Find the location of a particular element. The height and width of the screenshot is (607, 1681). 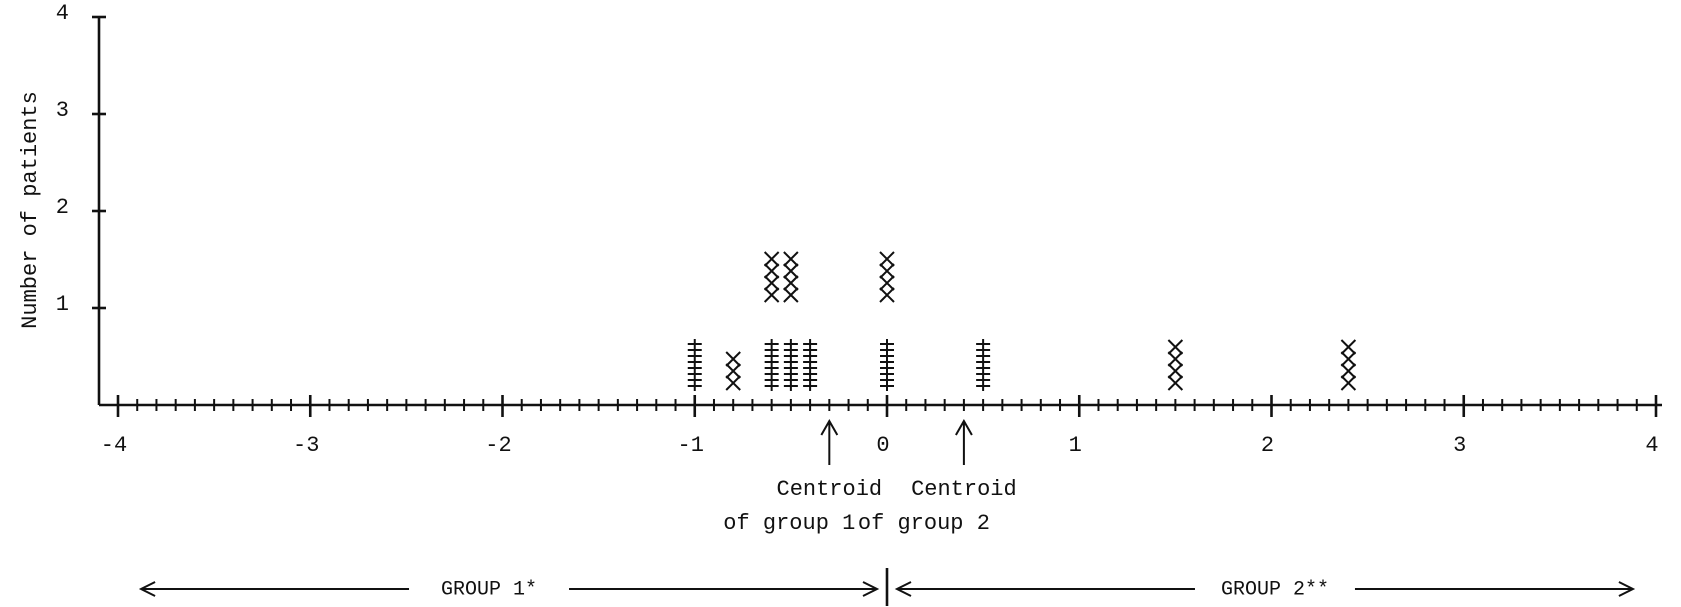

y-tick-label: 2 is located at coordinates (62, 207).